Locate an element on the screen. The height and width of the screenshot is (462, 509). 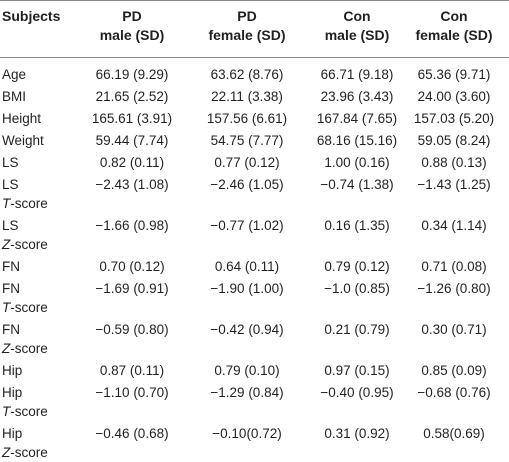
table-cell: 0.34 (1.14) is located at coordinates (454, 225).